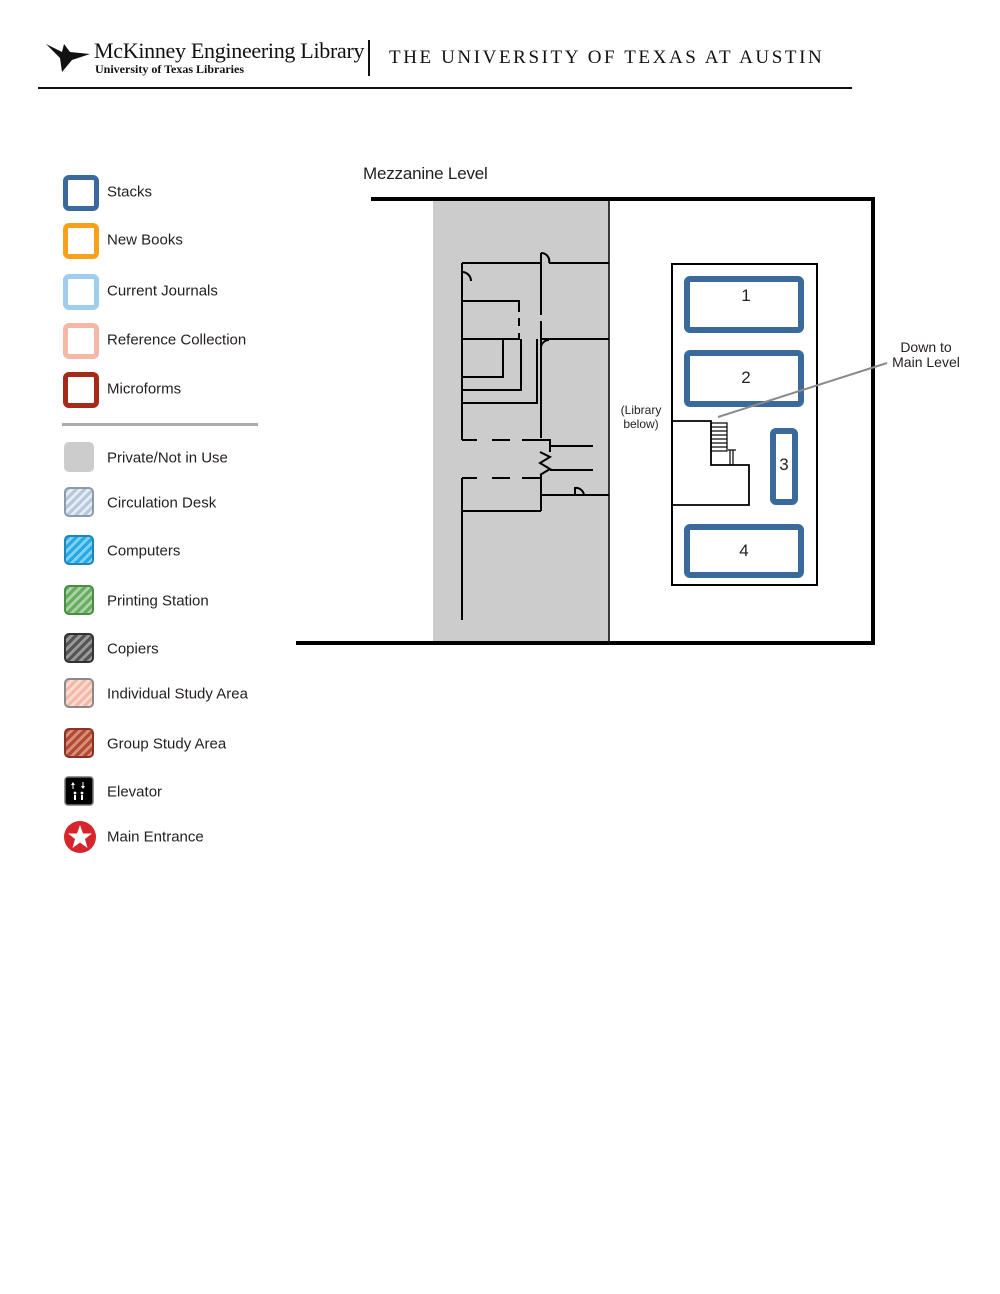 This screenshot has width=1000, height=1294. Describe the element at coordinates (79, 457) in the screenshot. I see `private-swatch` at that location.